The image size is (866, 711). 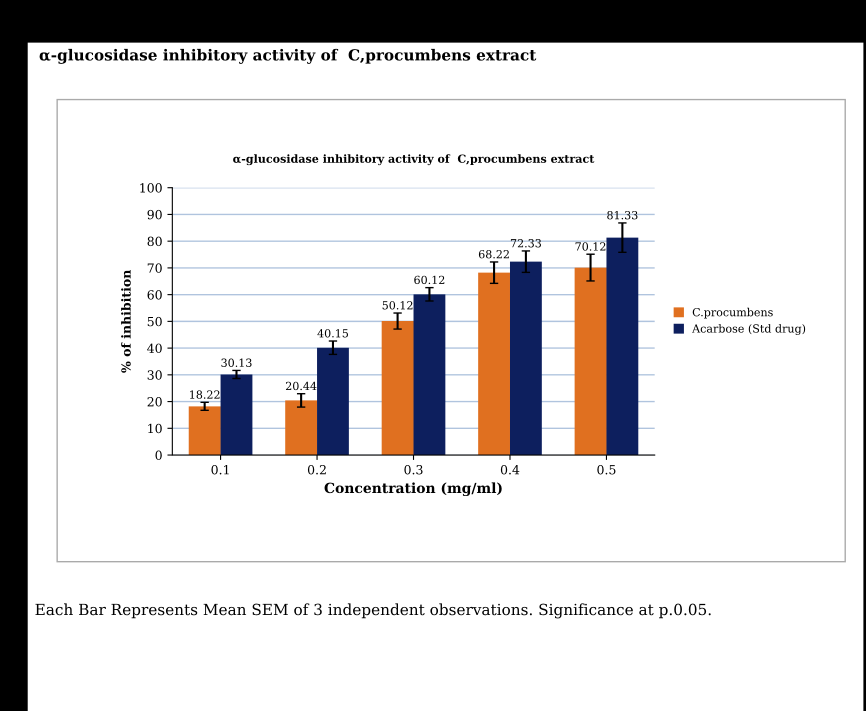 I want to click on y-tick-label: 40, so click(x=154, y=349).